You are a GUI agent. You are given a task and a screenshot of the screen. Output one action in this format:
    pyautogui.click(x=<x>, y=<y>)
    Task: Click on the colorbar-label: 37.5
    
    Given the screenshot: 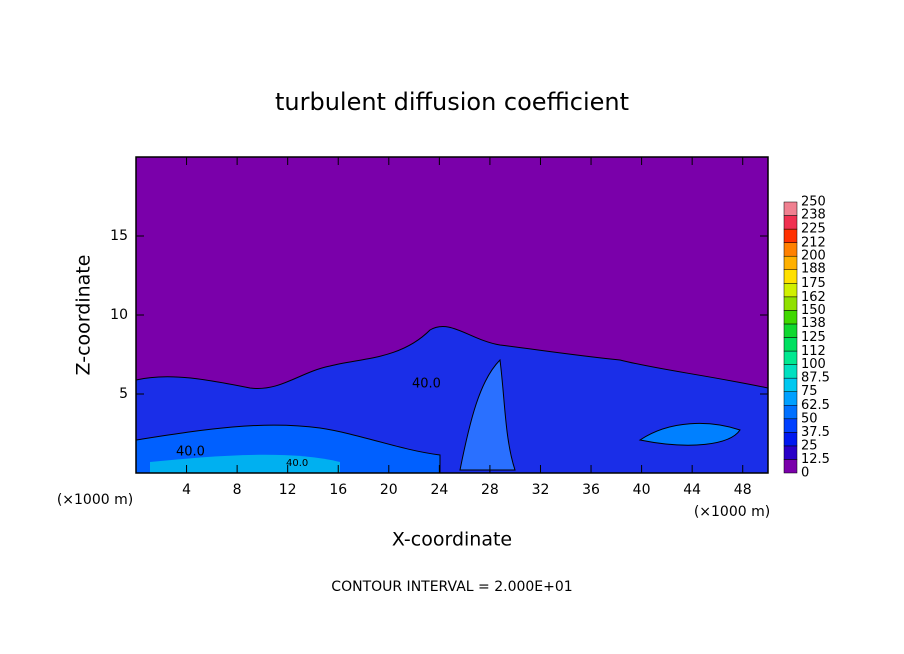 What is the action you would take?
    pyautogui.click(x=815, y=432)
    